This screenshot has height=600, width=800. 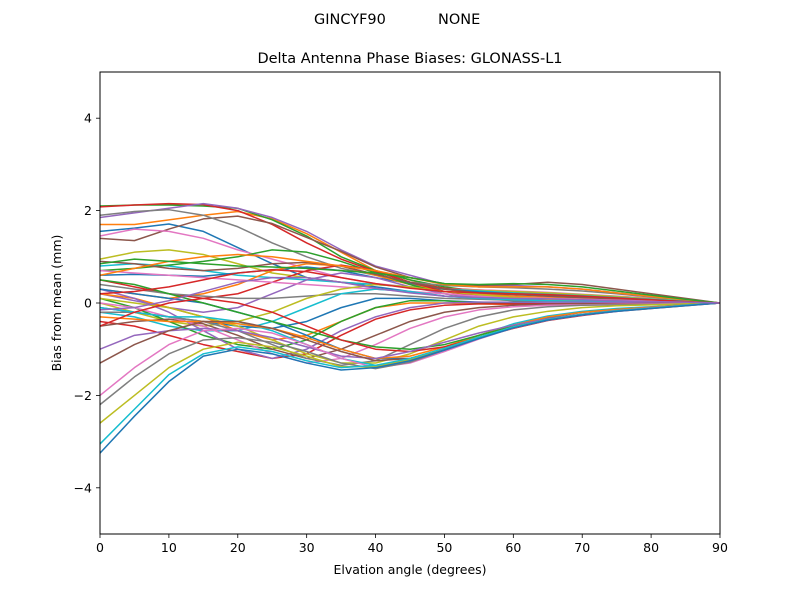 I want to click on x-tick-label: 50, so click(x=444, y=547).